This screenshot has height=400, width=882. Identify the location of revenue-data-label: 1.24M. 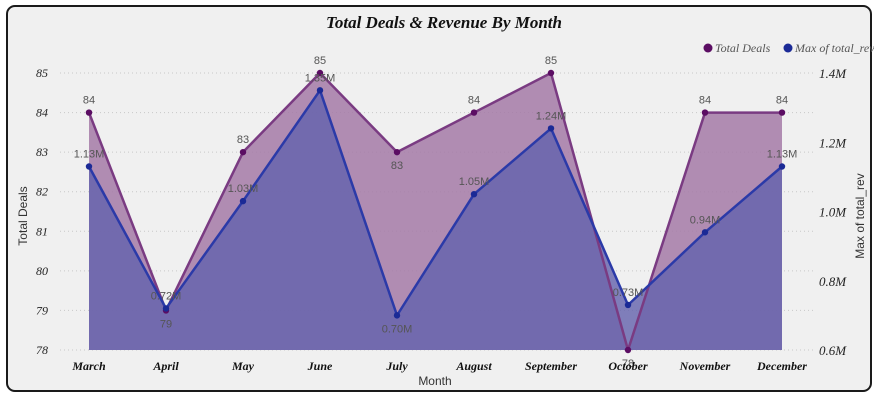
(551, 116).